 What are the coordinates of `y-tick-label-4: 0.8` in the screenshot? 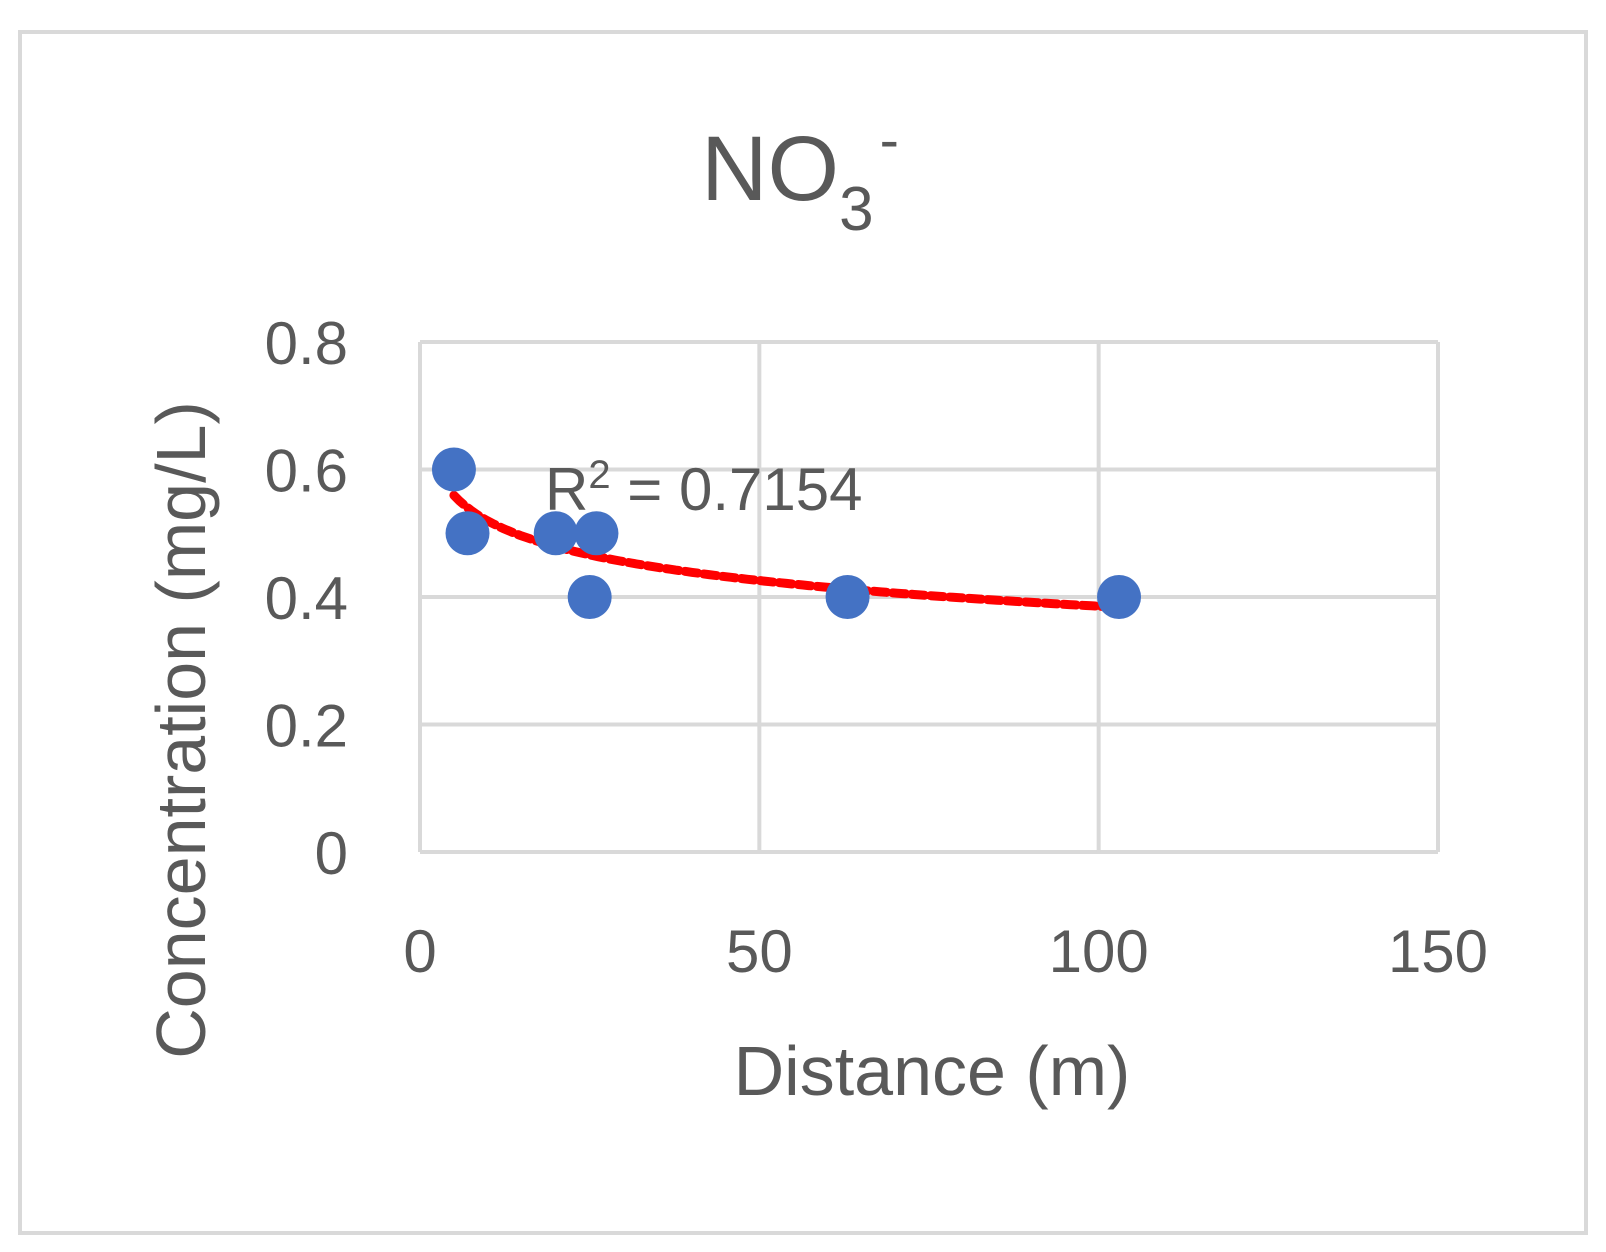 It's located at (306, 343).